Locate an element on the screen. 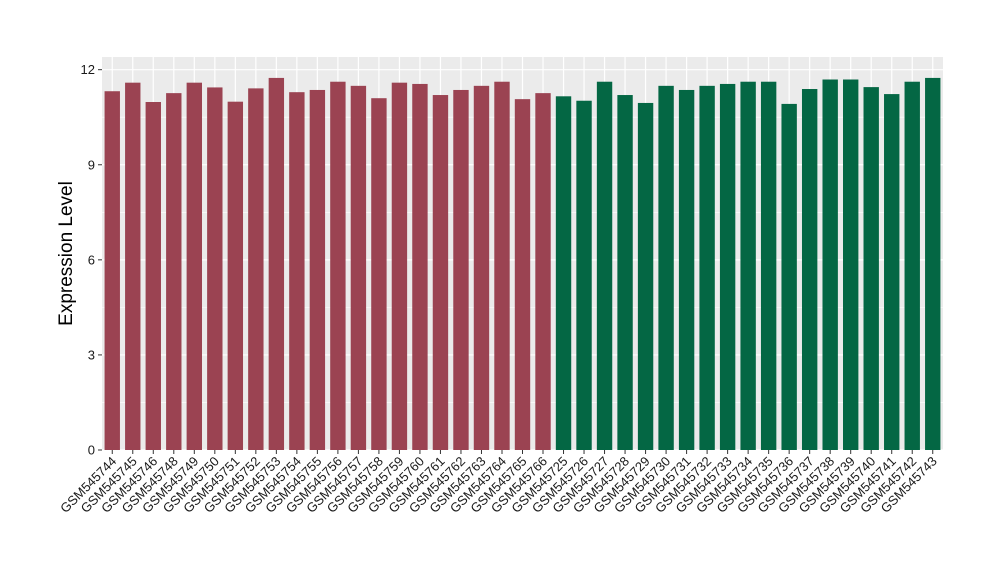 The image size is (1000, 585). bar-GSM545743 is located at coordinates (933, 264).